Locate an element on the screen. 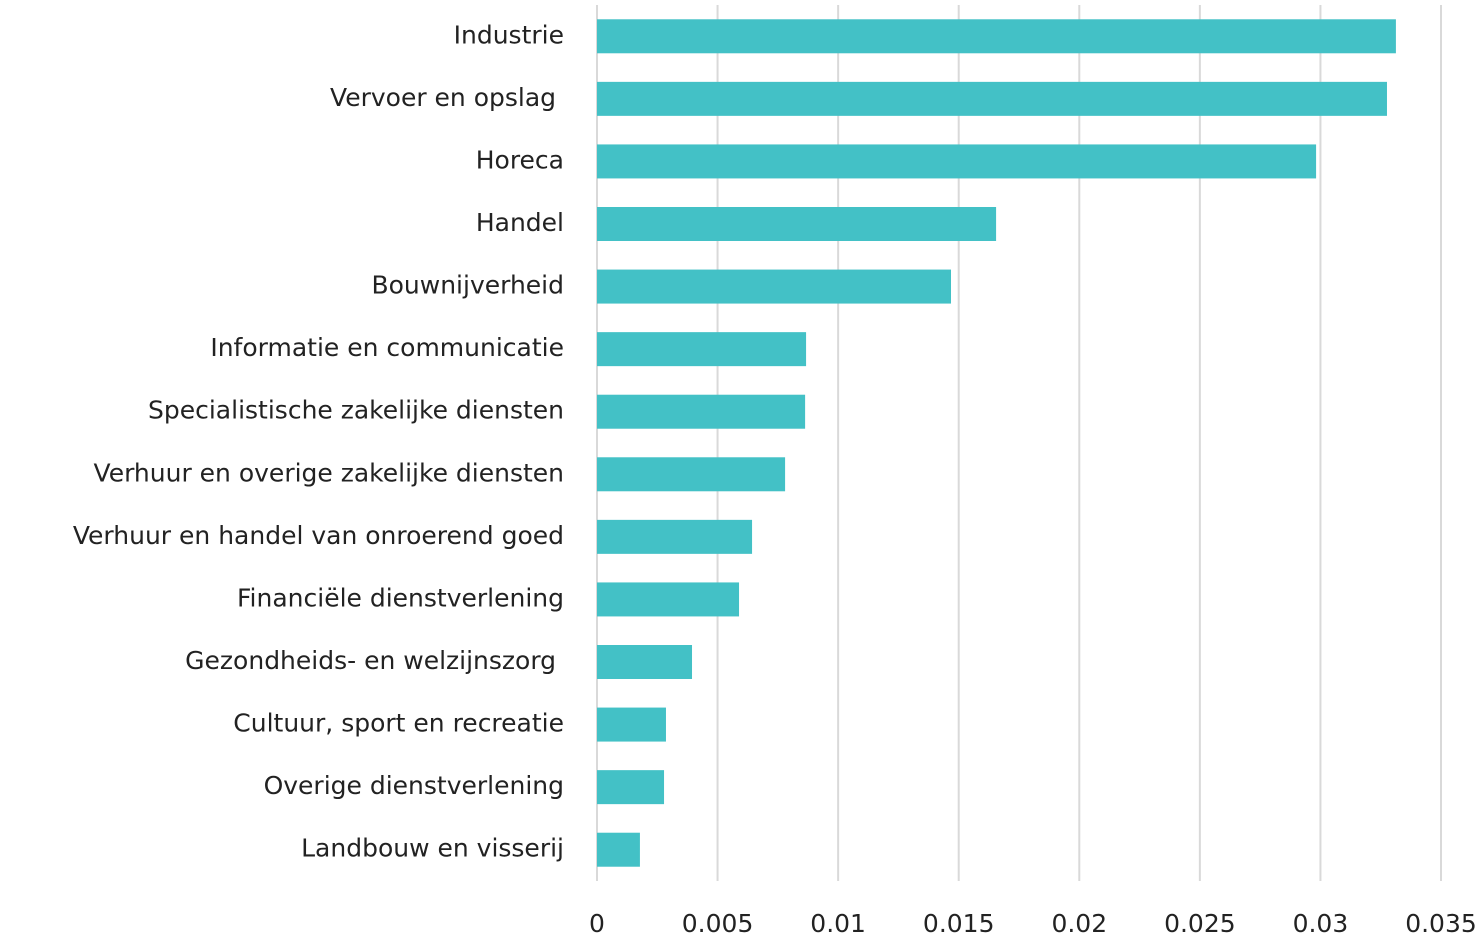 The height and width of the screenshot is (939, 1483). y-tick-label: Overige dienstverlening is located at coordinates (414, 785).